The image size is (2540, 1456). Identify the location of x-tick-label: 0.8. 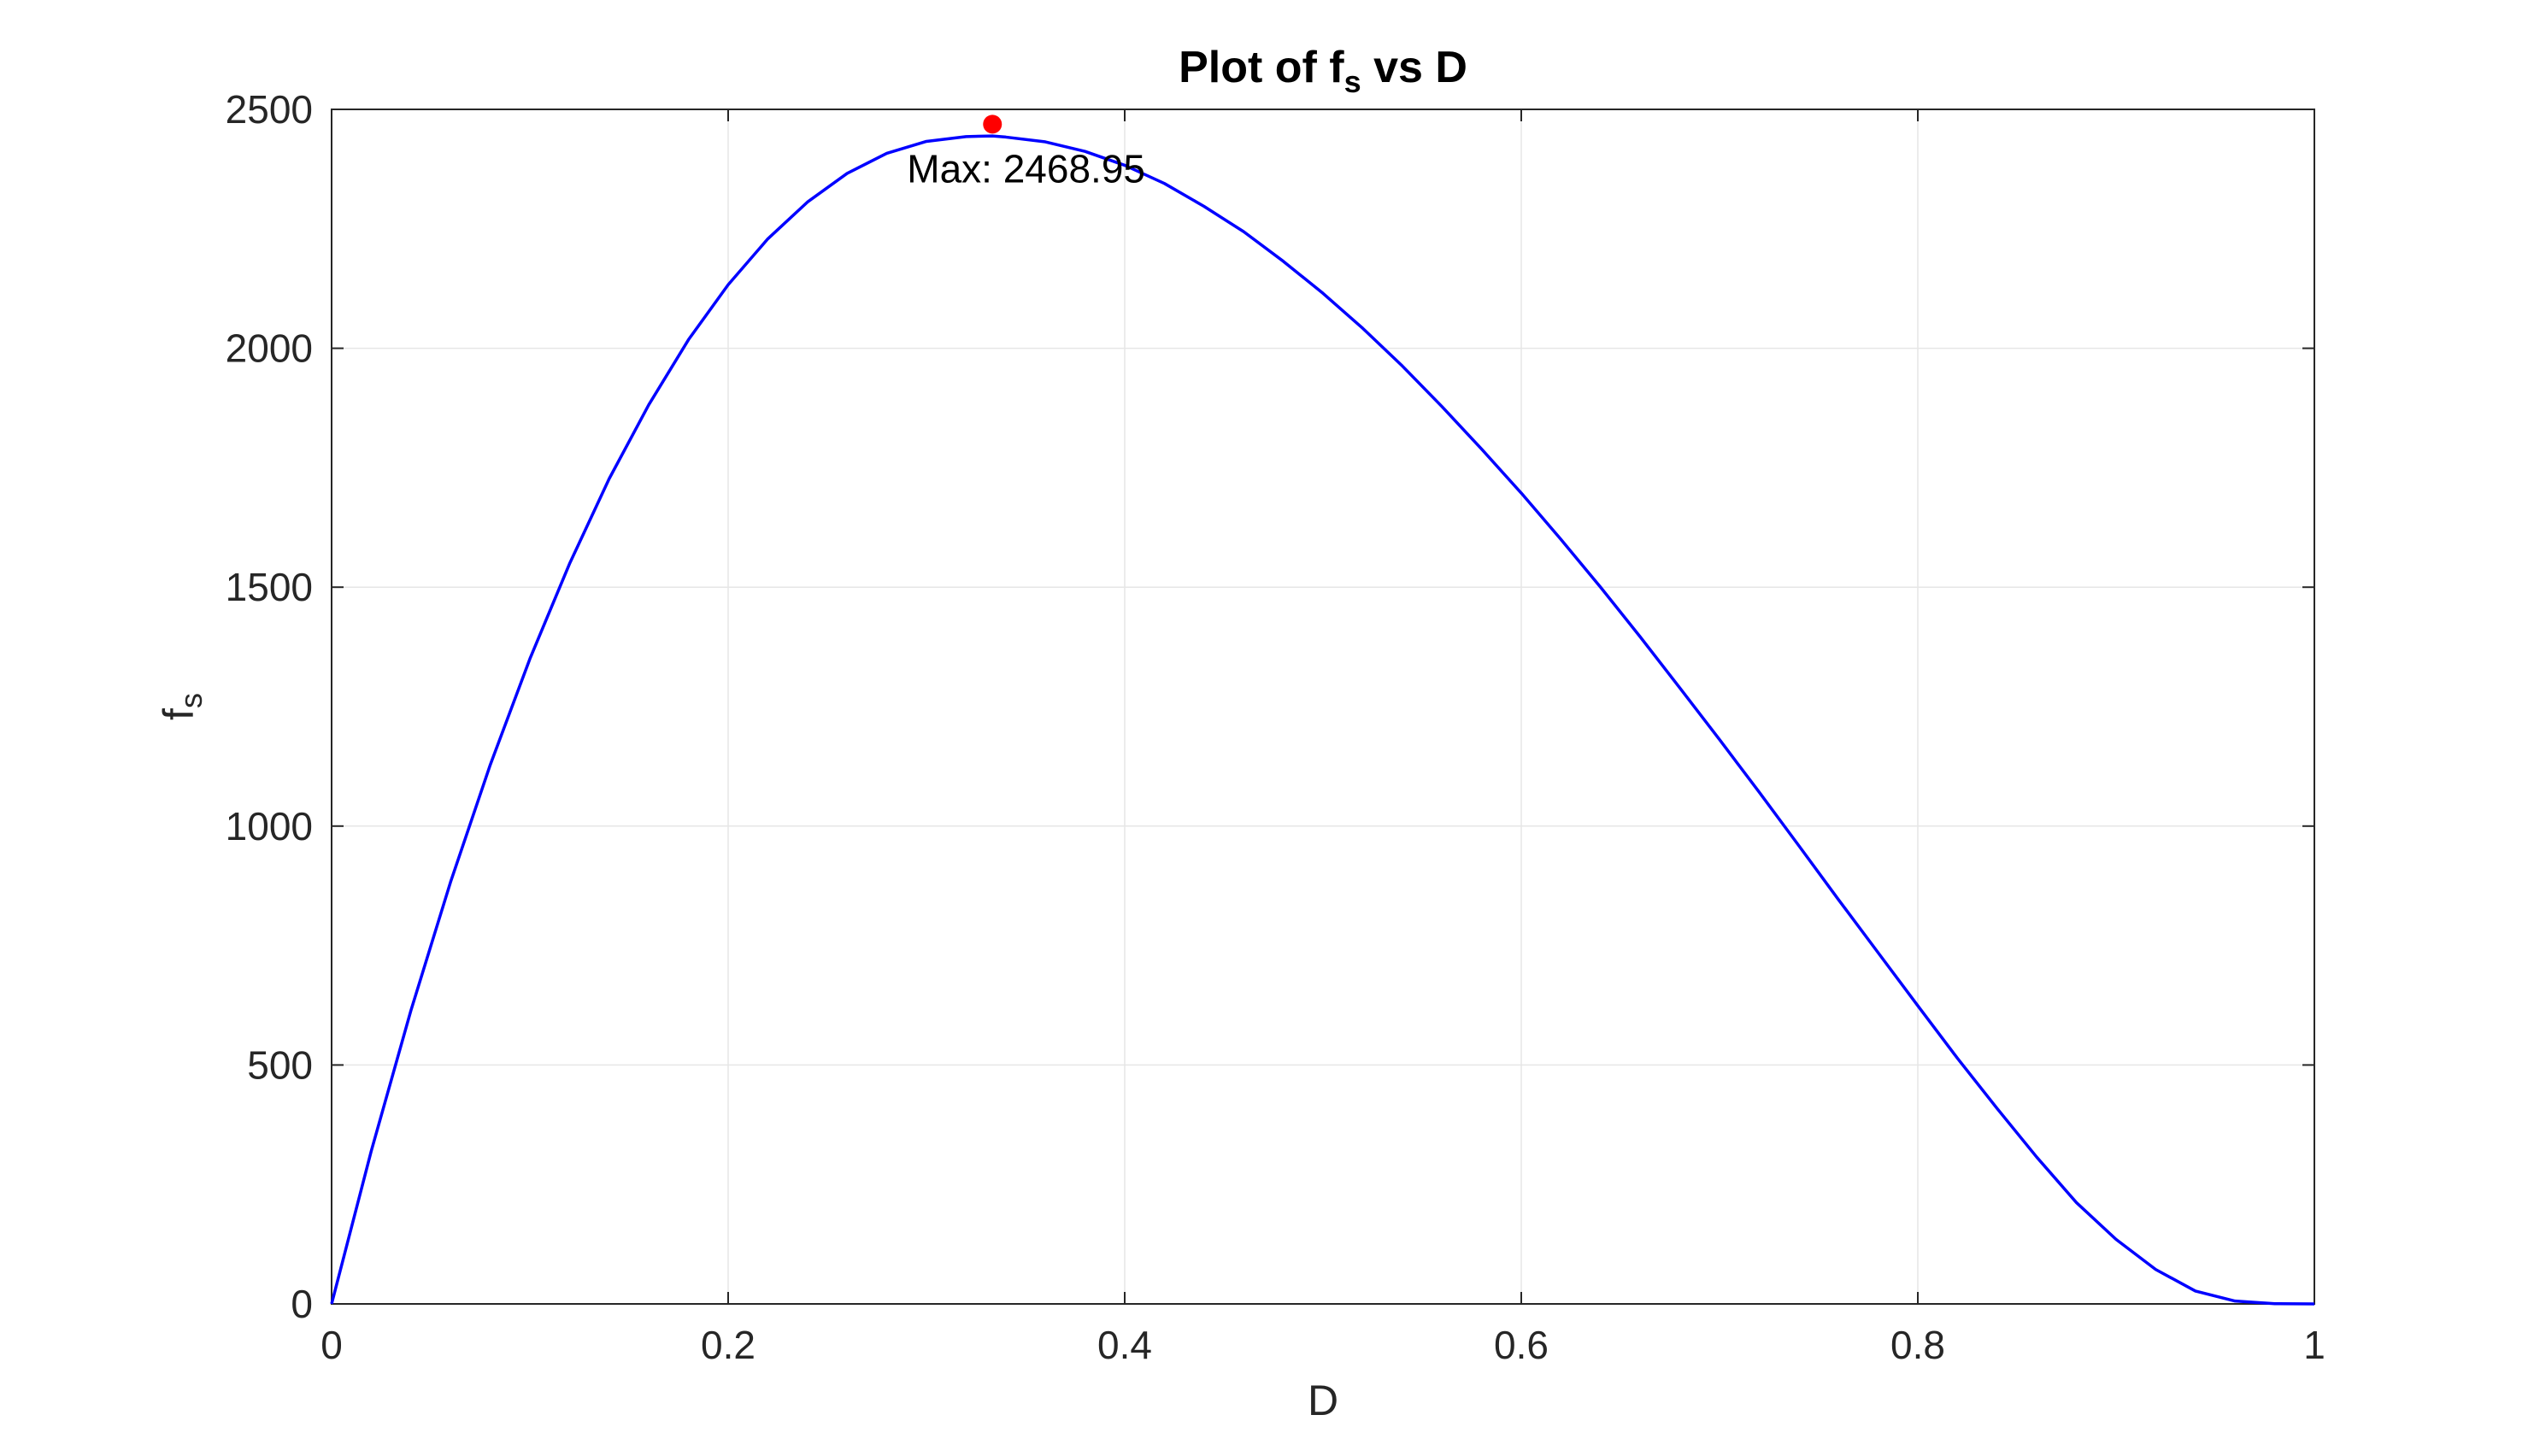
(1917, 1345).